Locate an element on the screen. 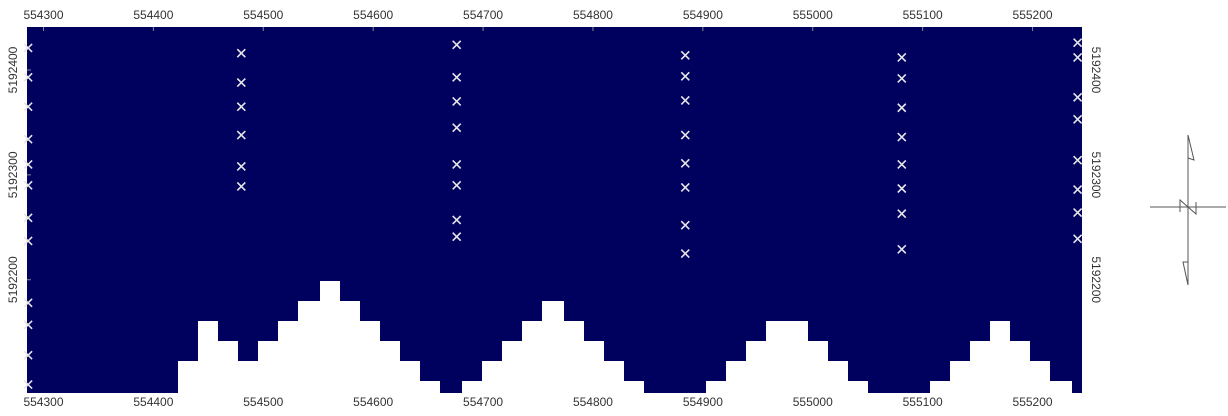  x-tick-label-bottom: 554700 is located at coordinates (483, 402).